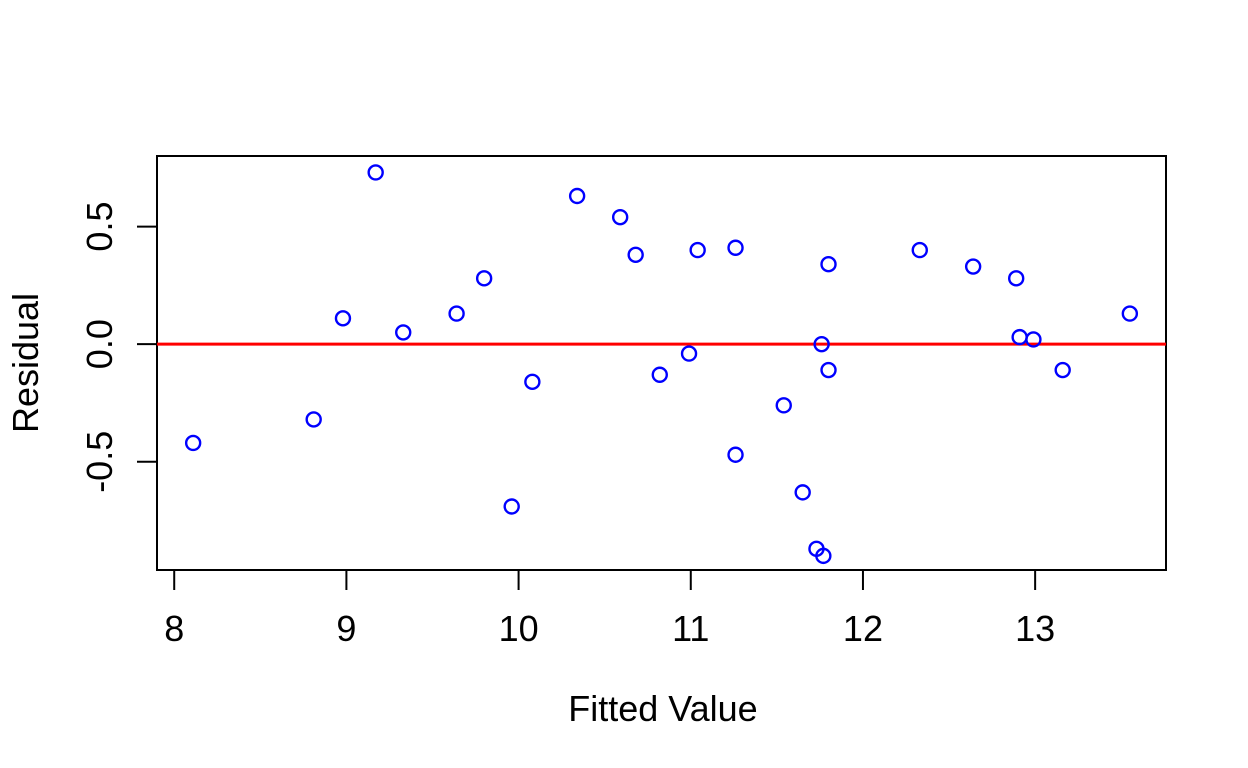 This screenshot has width=1248, height=768. I want to click on x-axis-tick-label: 12, so click(863, 628).